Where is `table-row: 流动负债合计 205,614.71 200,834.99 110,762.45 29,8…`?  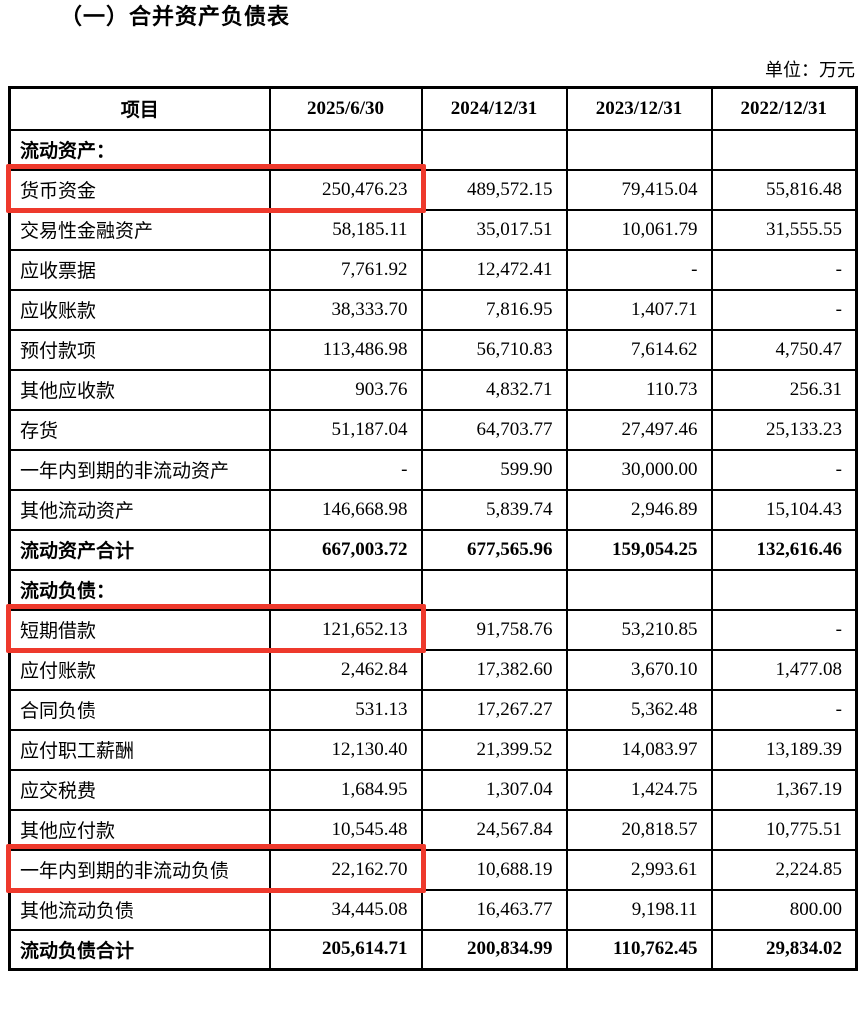 table-row: 流动负债合计 205,614.71 200,834.99 110,762.45 29,8… is located at coordinates (433, 949).